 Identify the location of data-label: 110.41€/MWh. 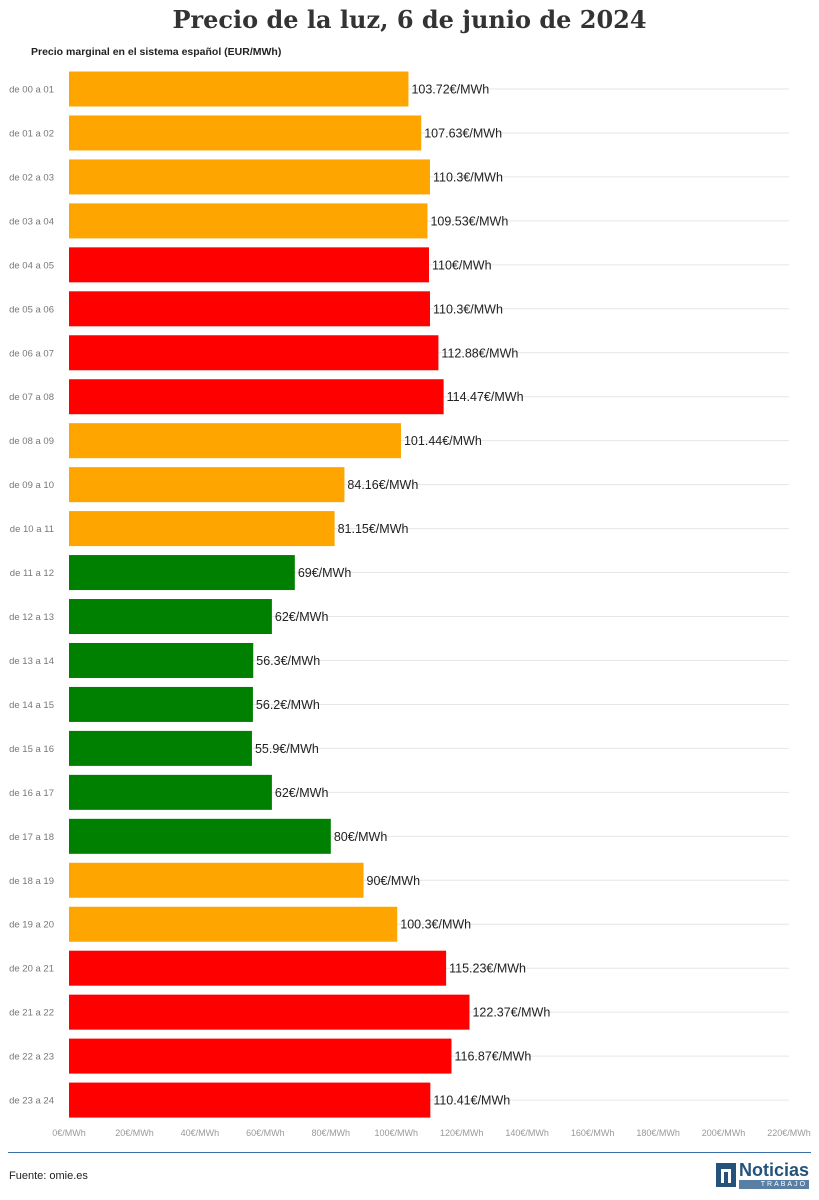
(471, 1101).